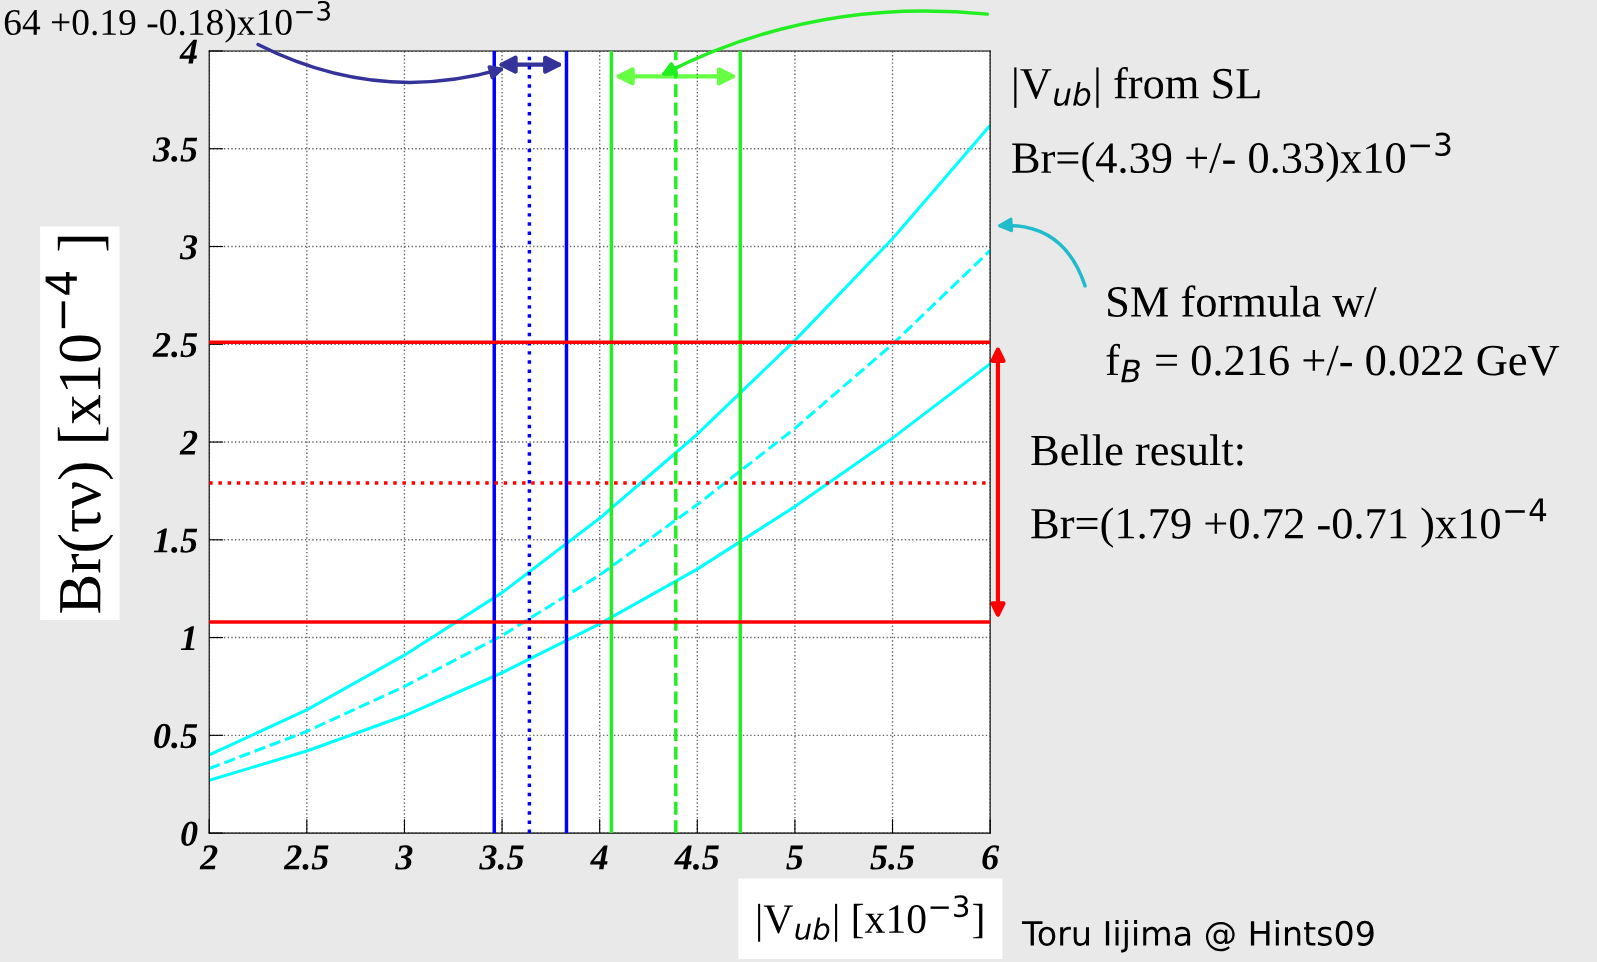 This screenshot has width=1597, height=962. What do you see at coordinates (696, 857) in the screenshot?
I see `x-tick-label: 4.5` at bounding box center [696, 857].